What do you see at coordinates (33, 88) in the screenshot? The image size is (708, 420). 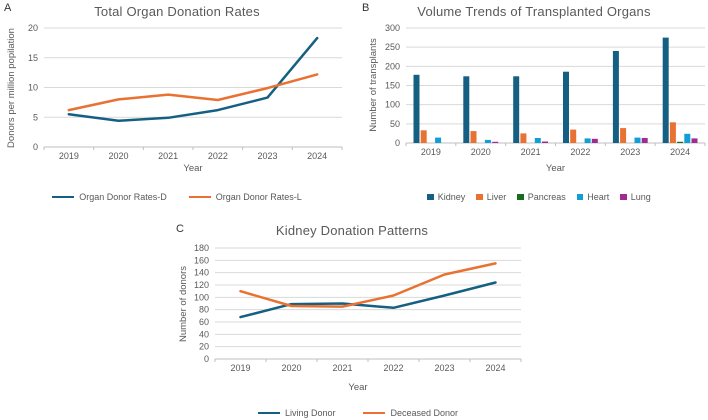 I see `svg-text: 10` at bounding box center [33, 88].